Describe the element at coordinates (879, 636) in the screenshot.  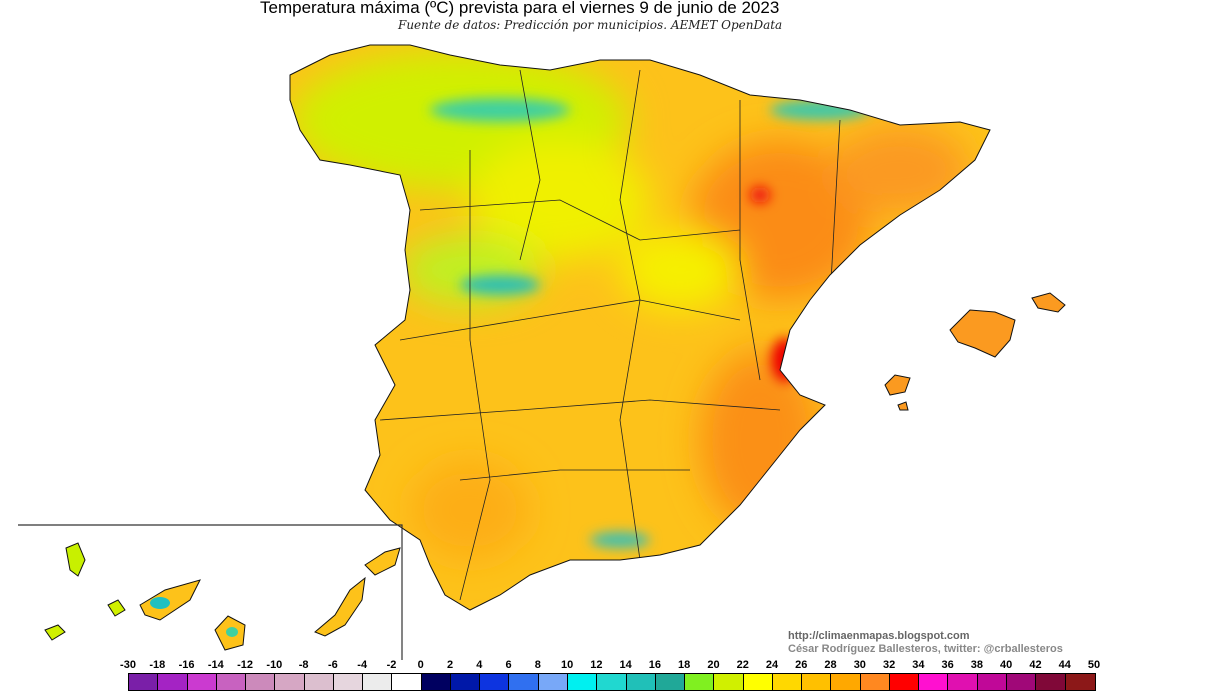
I see `blog-url: http://climaenmapas.blogspot.com` at that location.